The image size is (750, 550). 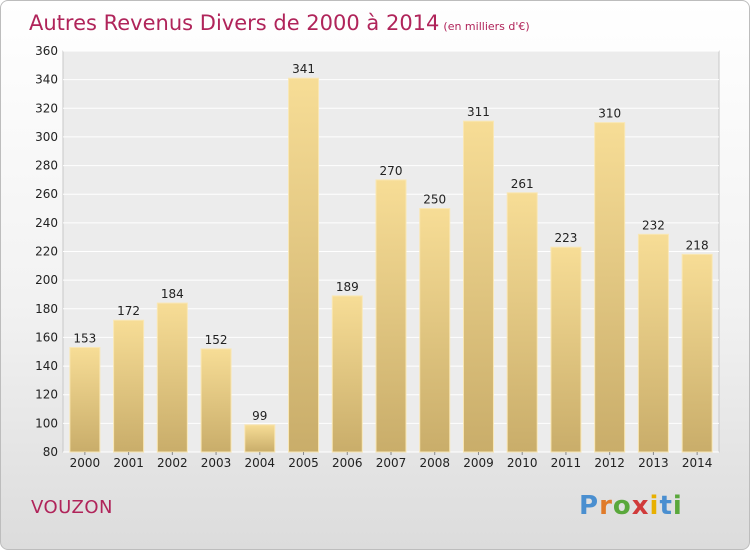 What do you see at coordinates (347, 463) in the screenshot?
I see `x-tick-label-2006: 2006` at bounding box center [347, 463].